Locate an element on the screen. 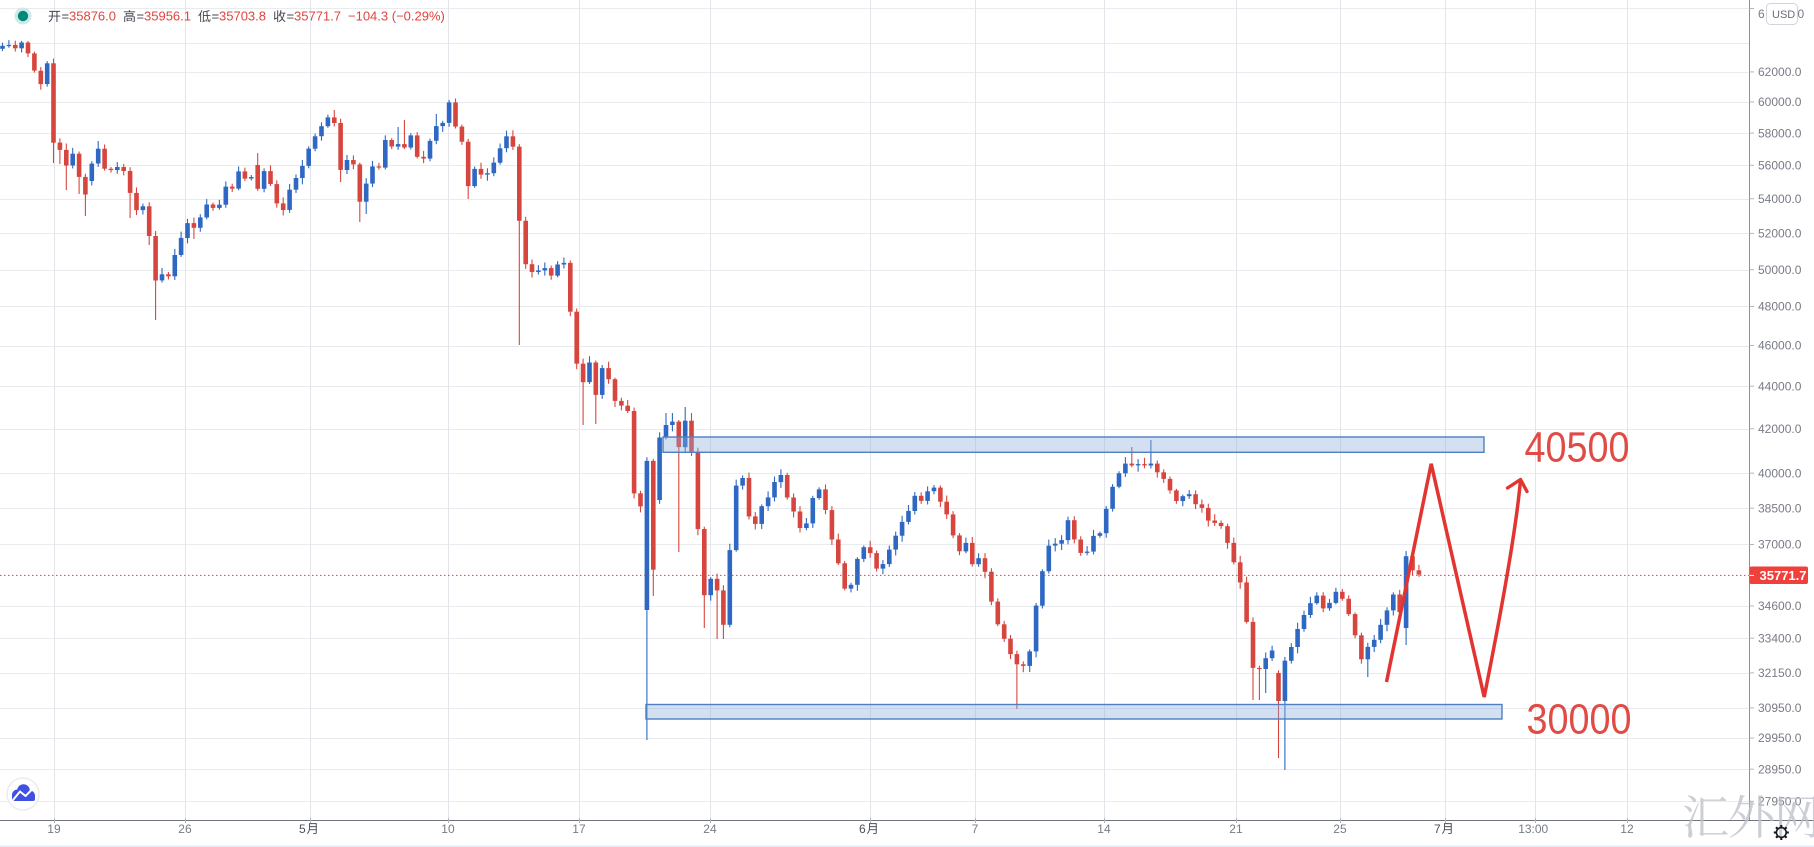 This screenshot has width=1814, height=847. svg-text: 54000.0 is located at coordinates (1780, 199).